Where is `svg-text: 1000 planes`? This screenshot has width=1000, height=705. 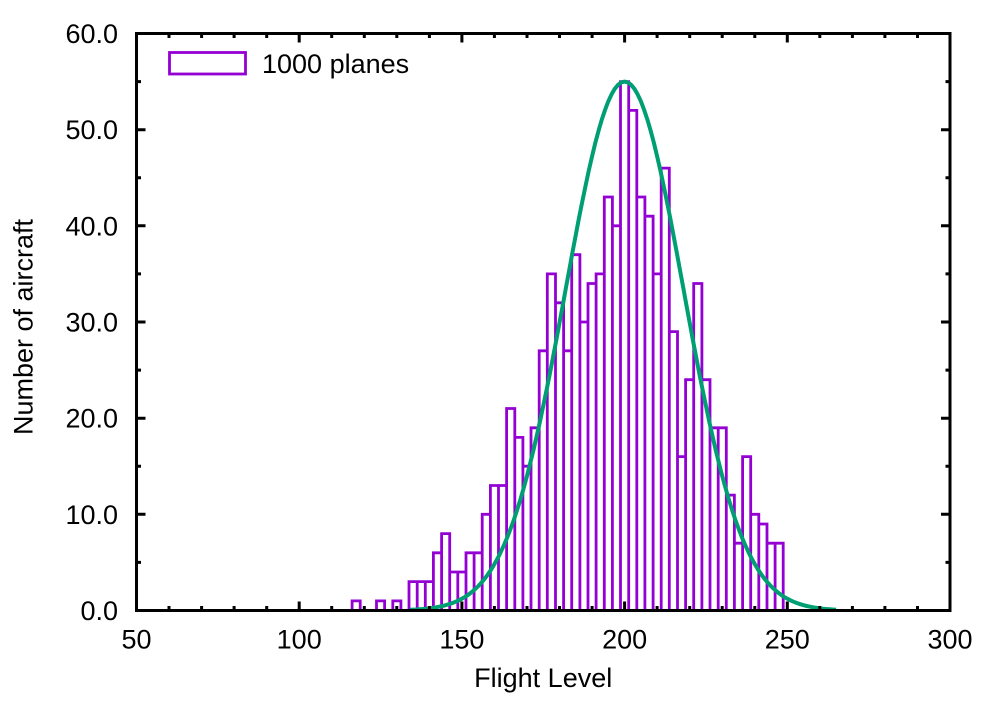
svg-text: 1000 planes is located at coordinates (335, 64).